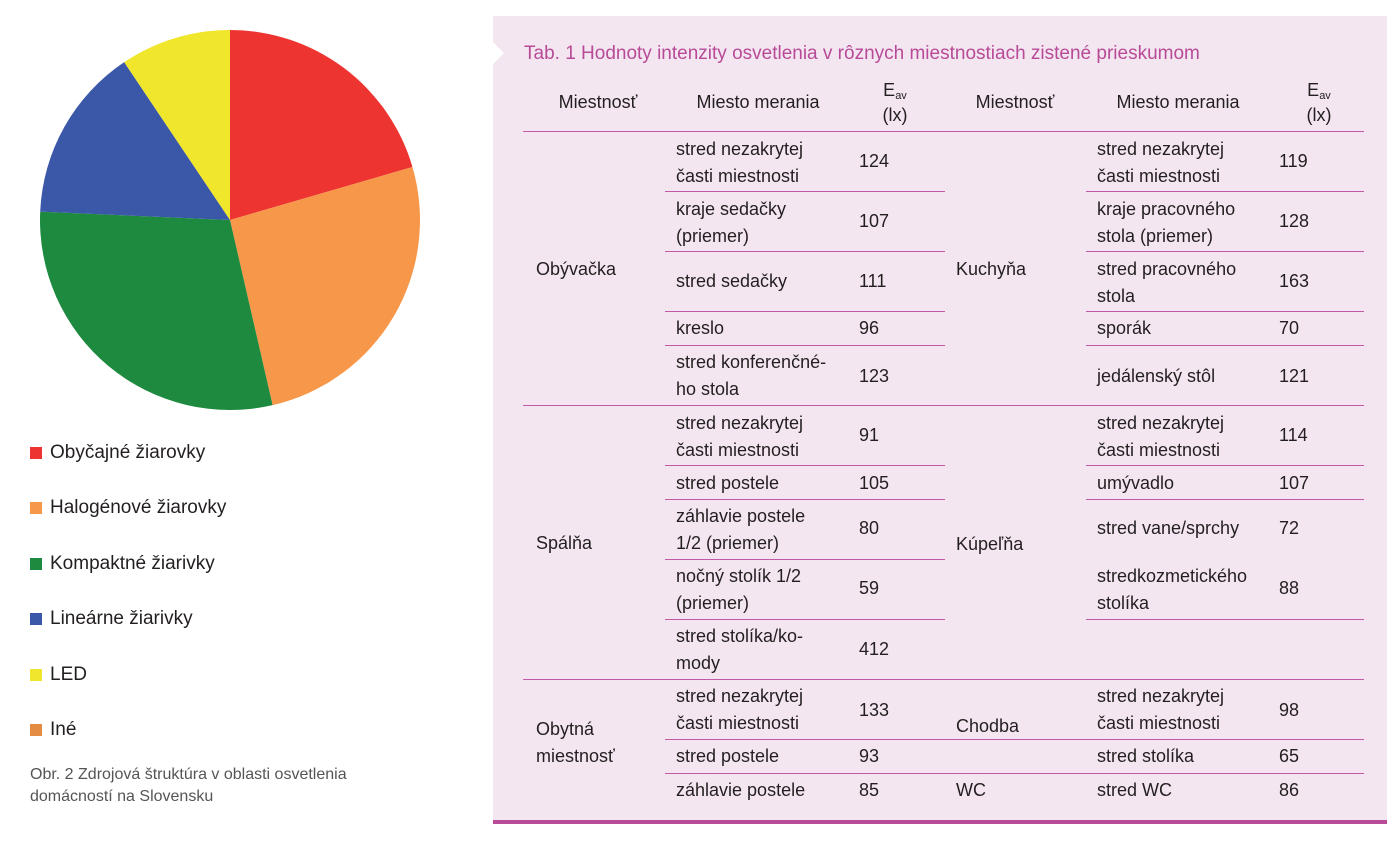 This screenshot has height=846, width=1399. Describe the element at coordinates (36, 674) in the screenshot. I see `legend-swatch-led` at that location.